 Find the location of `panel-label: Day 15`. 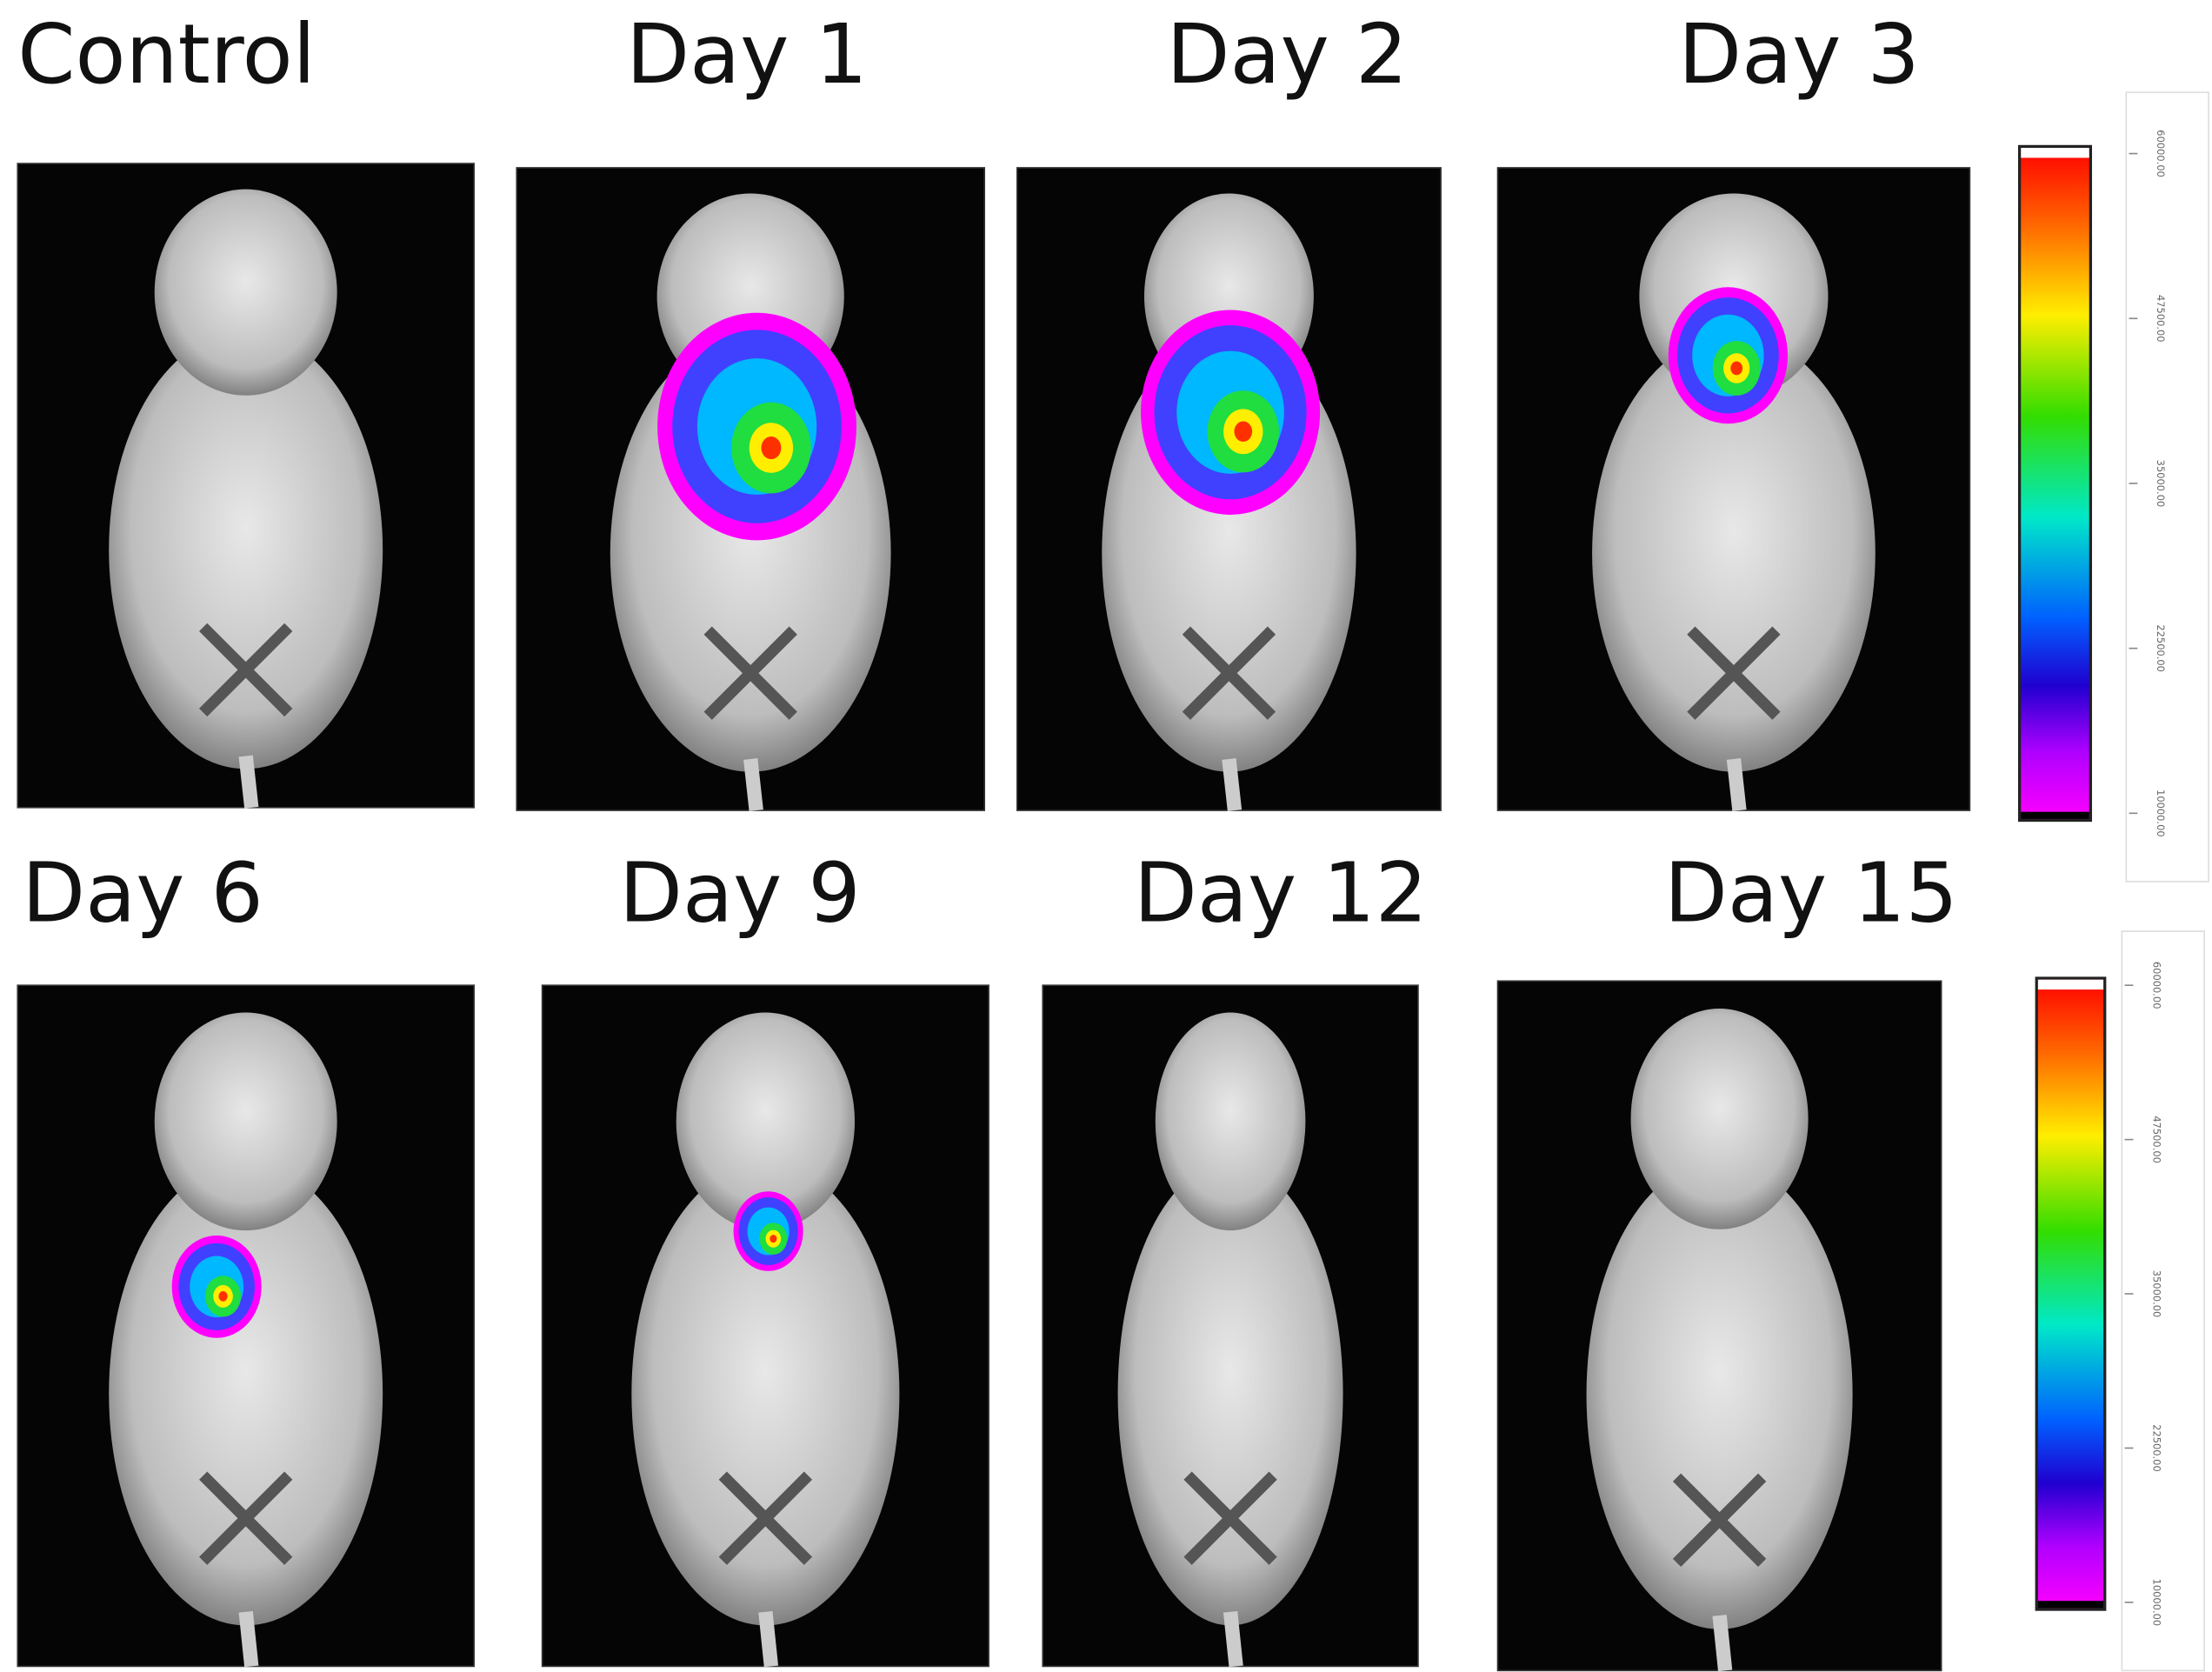

panel-label: Day 15 is located at coordinates (1811, 894).